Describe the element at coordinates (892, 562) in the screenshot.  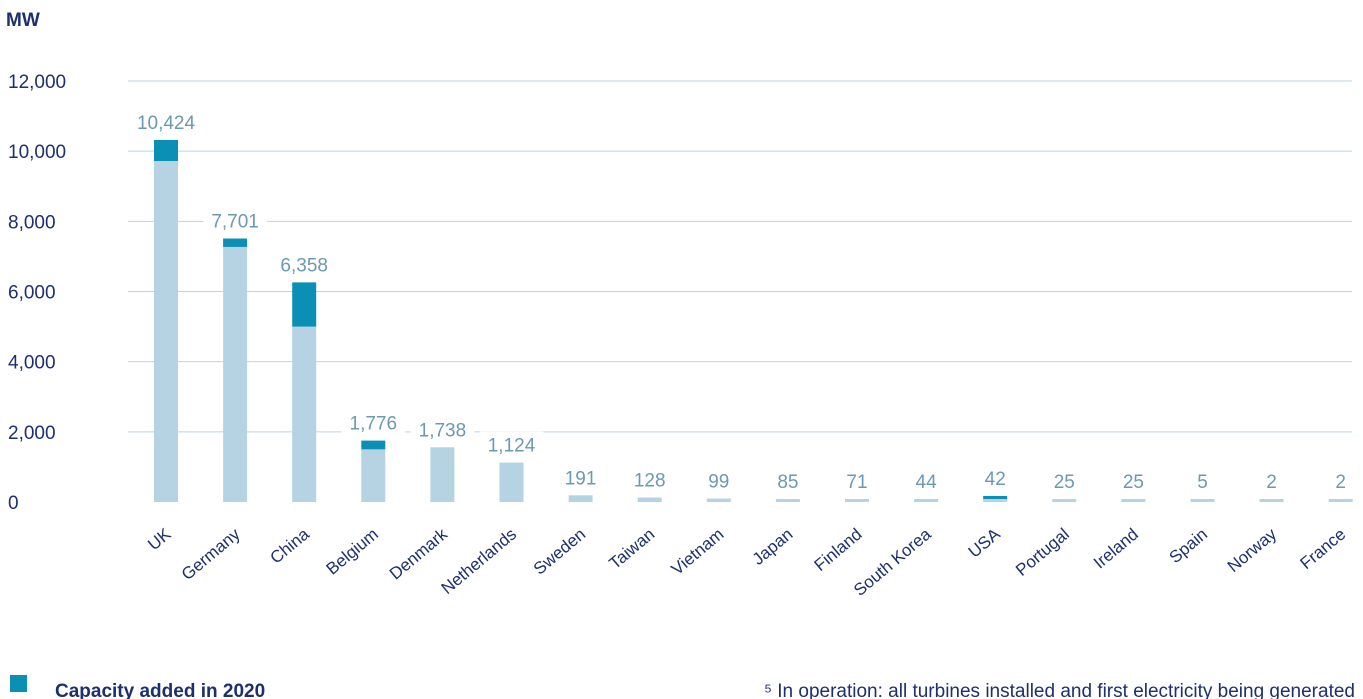
I see `x-tick-label: South Korea` at that location.